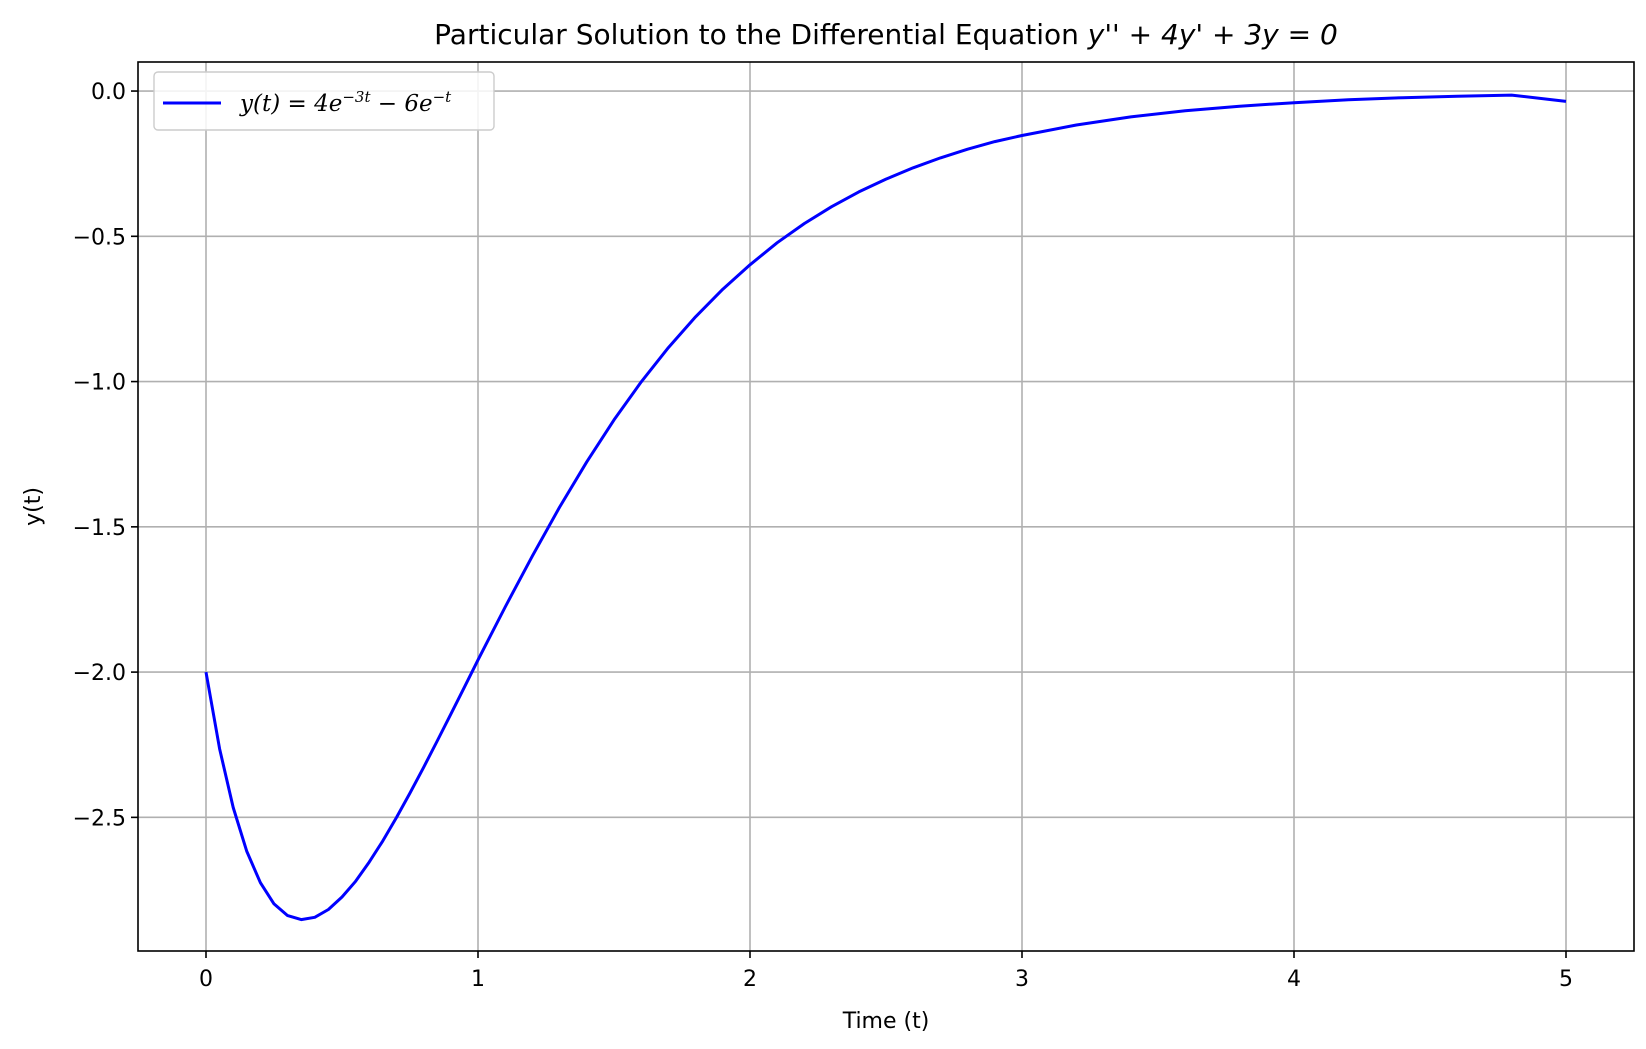 Image resolution: width=1646 pixels, height=1049 pixels. I want to click on x-tick-label: 3, so click(1022, 979).